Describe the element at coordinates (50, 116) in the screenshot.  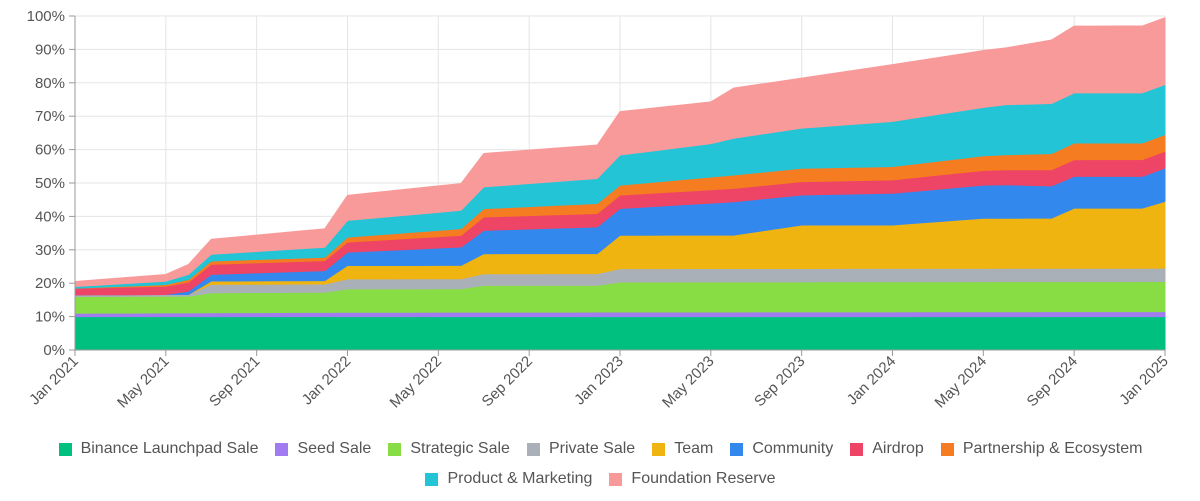
I see `y-tick-label-7: 70%` at that location.